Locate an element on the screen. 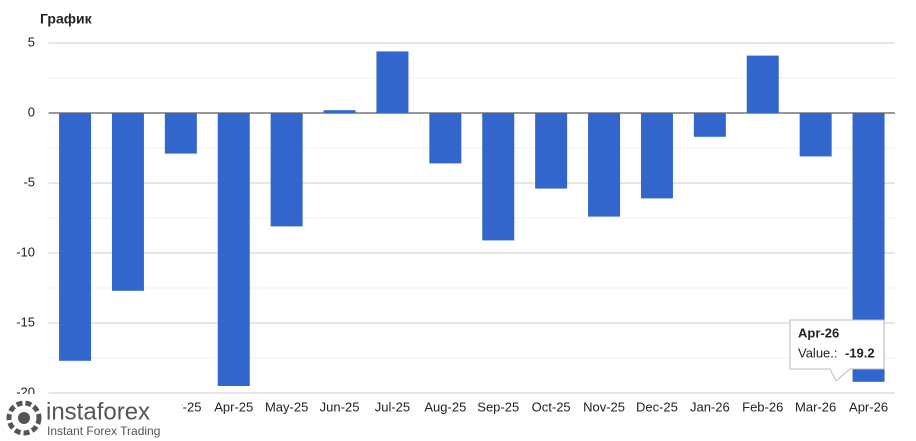  tooltip-value: -19.2 is located at coordinates (860, 352).